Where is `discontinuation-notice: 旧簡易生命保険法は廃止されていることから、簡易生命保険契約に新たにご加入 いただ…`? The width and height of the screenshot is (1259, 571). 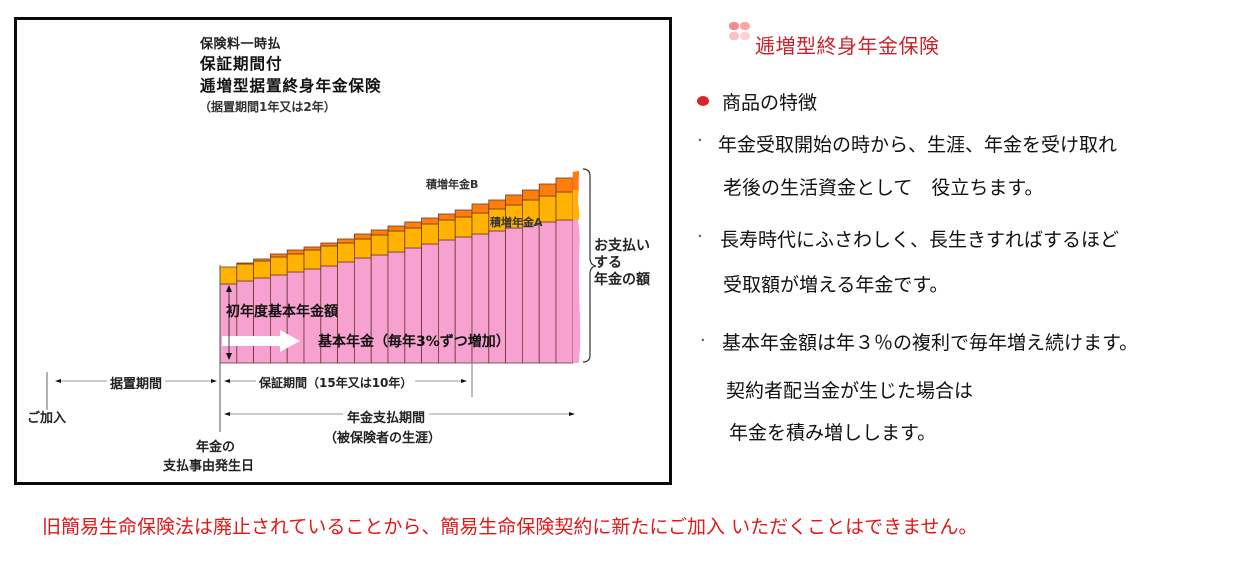
discontinuation-notice: 旧簡易生命保険法は廃止されていることから、簡易生命保険契約に新たにご加入 いただ… is located at coordinates (510, 527).